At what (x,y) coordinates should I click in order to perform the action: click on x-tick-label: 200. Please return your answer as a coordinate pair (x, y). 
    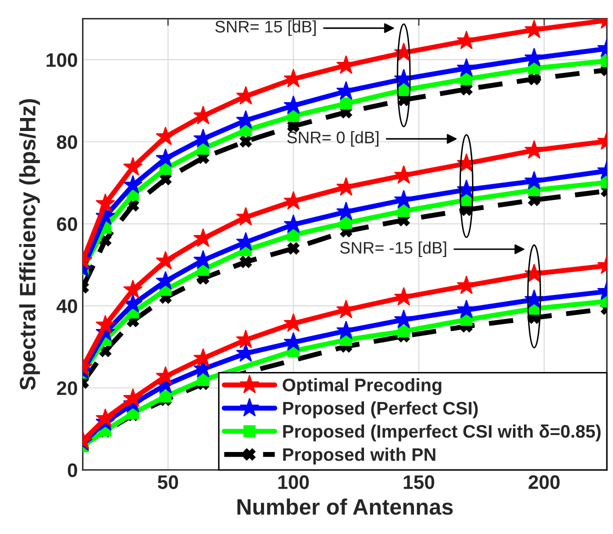
    Looking at the image, I should click on (544, 482).